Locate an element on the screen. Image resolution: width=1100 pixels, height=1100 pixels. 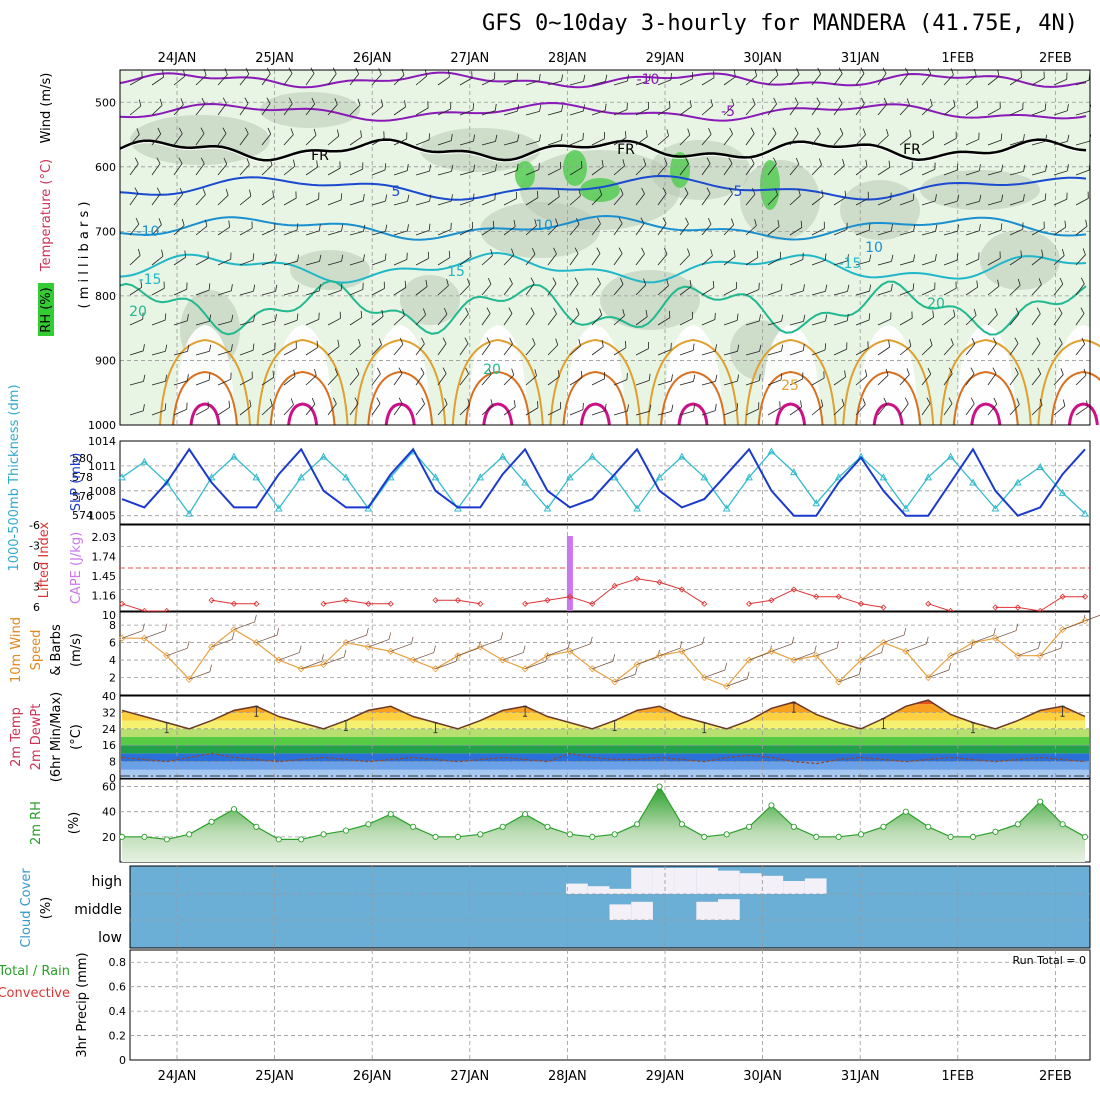
lifted-index-line is located at coordinates (816, 598).